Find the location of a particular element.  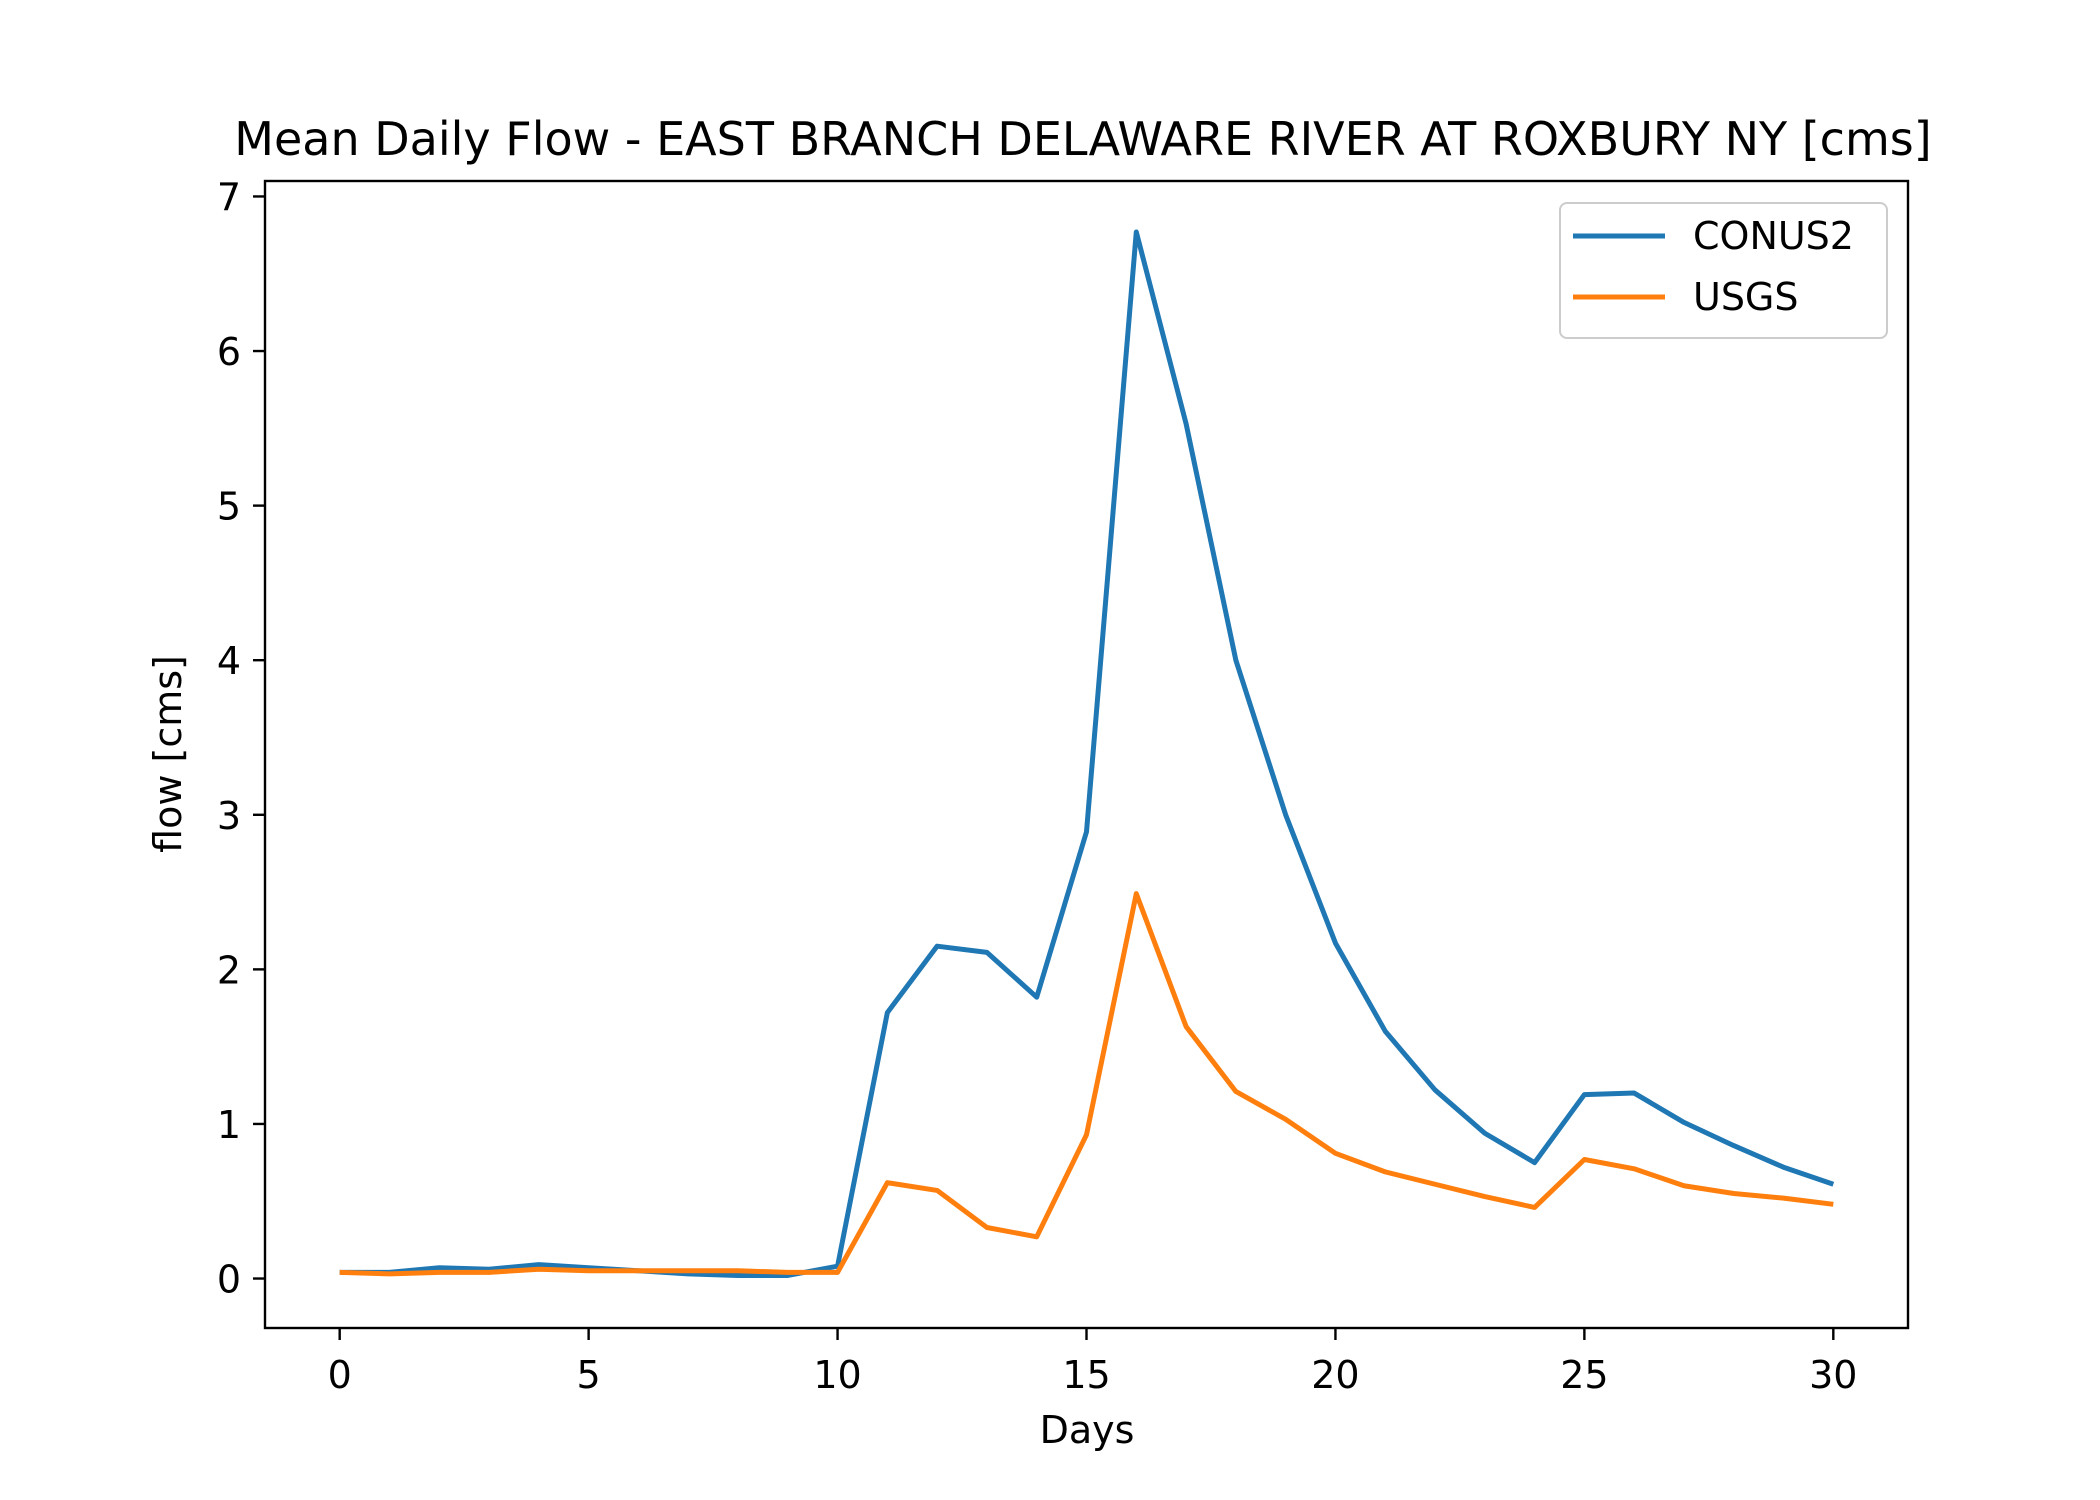

legend-label-usgs: USGS is located at coordinates (1746, 297).